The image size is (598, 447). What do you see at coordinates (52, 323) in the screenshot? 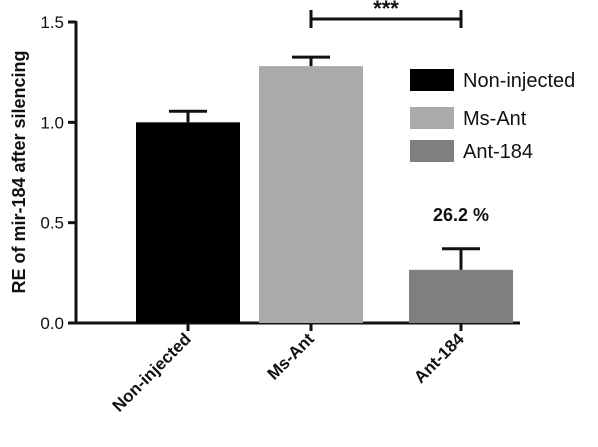
I see `y-tick-label: 0.0` at bounding box center [52, 323].